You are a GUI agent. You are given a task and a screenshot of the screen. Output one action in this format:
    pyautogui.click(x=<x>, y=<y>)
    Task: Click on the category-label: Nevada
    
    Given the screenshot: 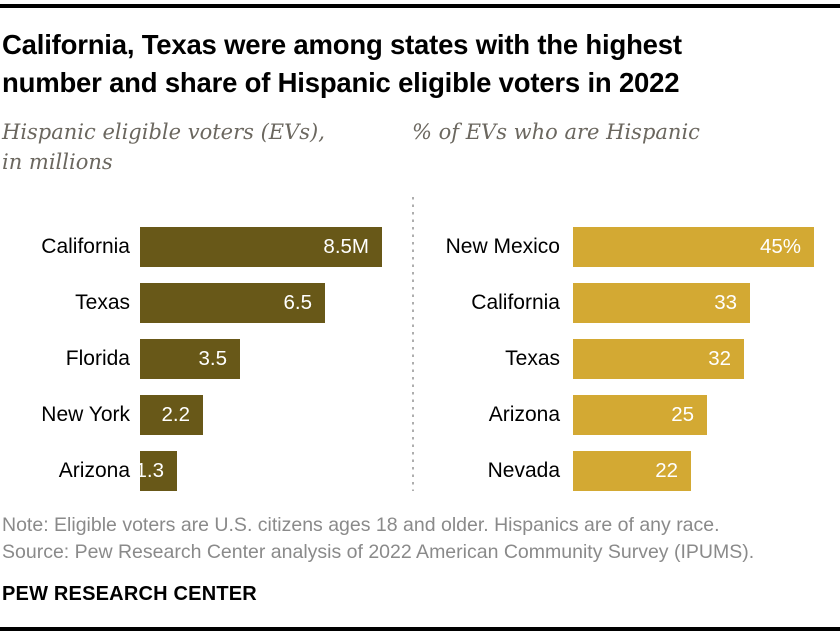 What is the action you would take?
    pyautogui.click(x=523, y=470)
    